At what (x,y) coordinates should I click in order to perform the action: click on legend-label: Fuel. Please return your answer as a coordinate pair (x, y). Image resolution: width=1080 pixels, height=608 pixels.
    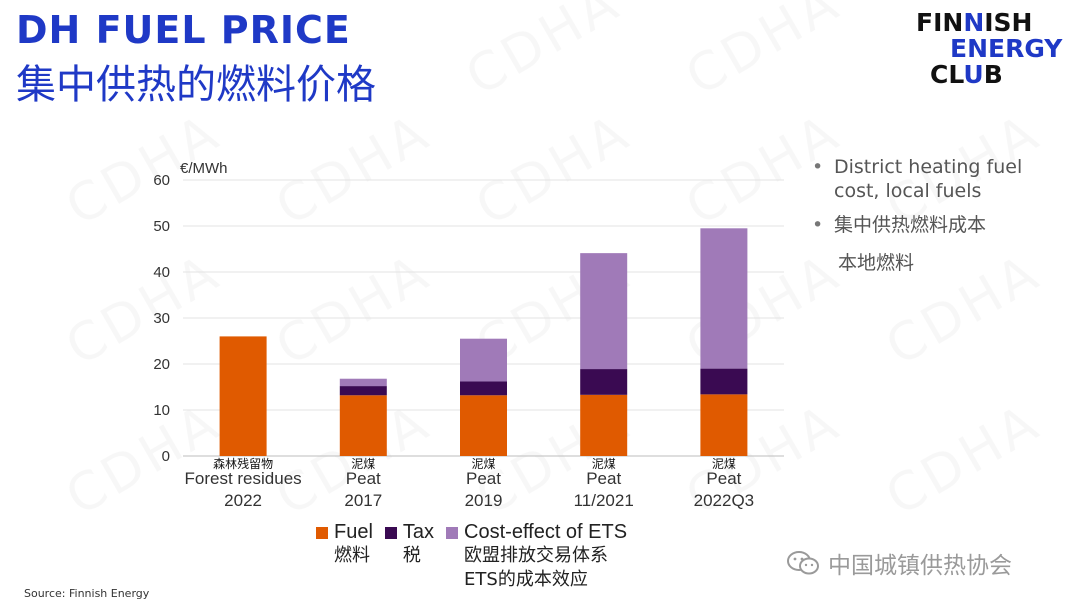
    Looking at the image, I should click on (353, 532).